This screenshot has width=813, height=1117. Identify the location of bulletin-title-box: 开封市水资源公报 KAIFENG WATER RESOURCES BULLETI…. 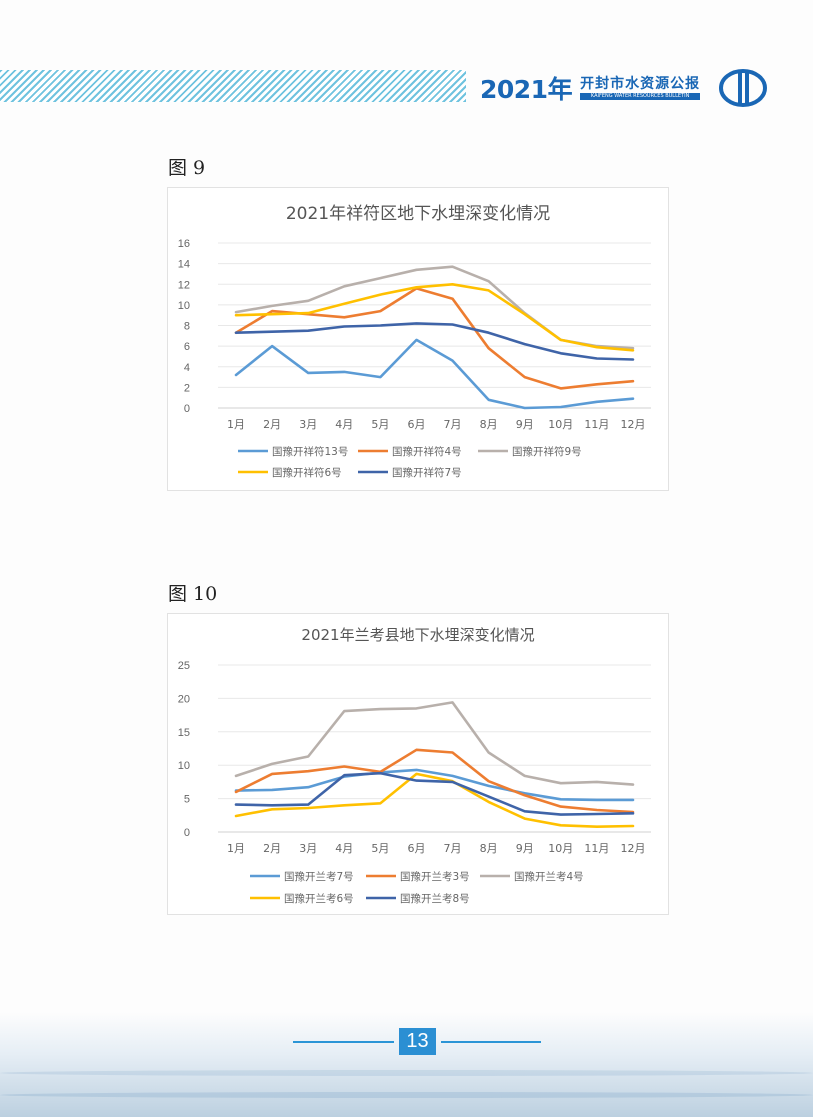
(640, 88).